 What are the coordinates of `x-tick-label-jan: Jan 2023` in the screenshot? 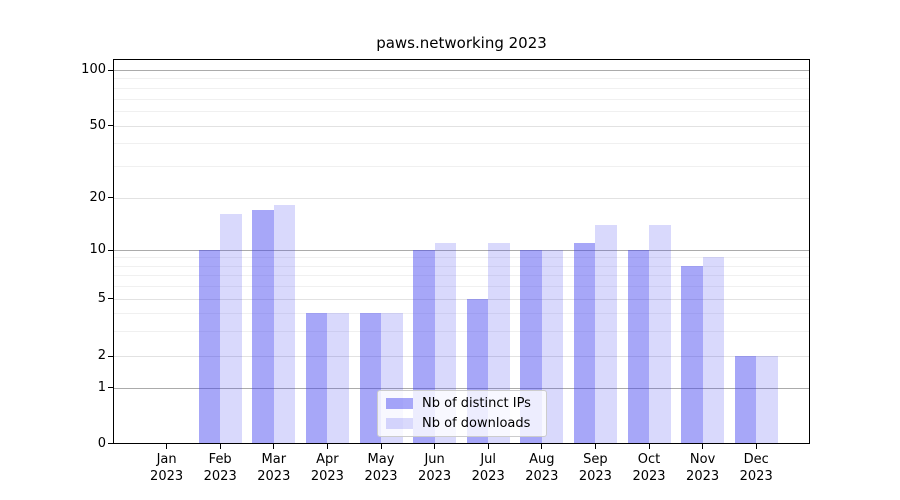 It's located at (167, 468).